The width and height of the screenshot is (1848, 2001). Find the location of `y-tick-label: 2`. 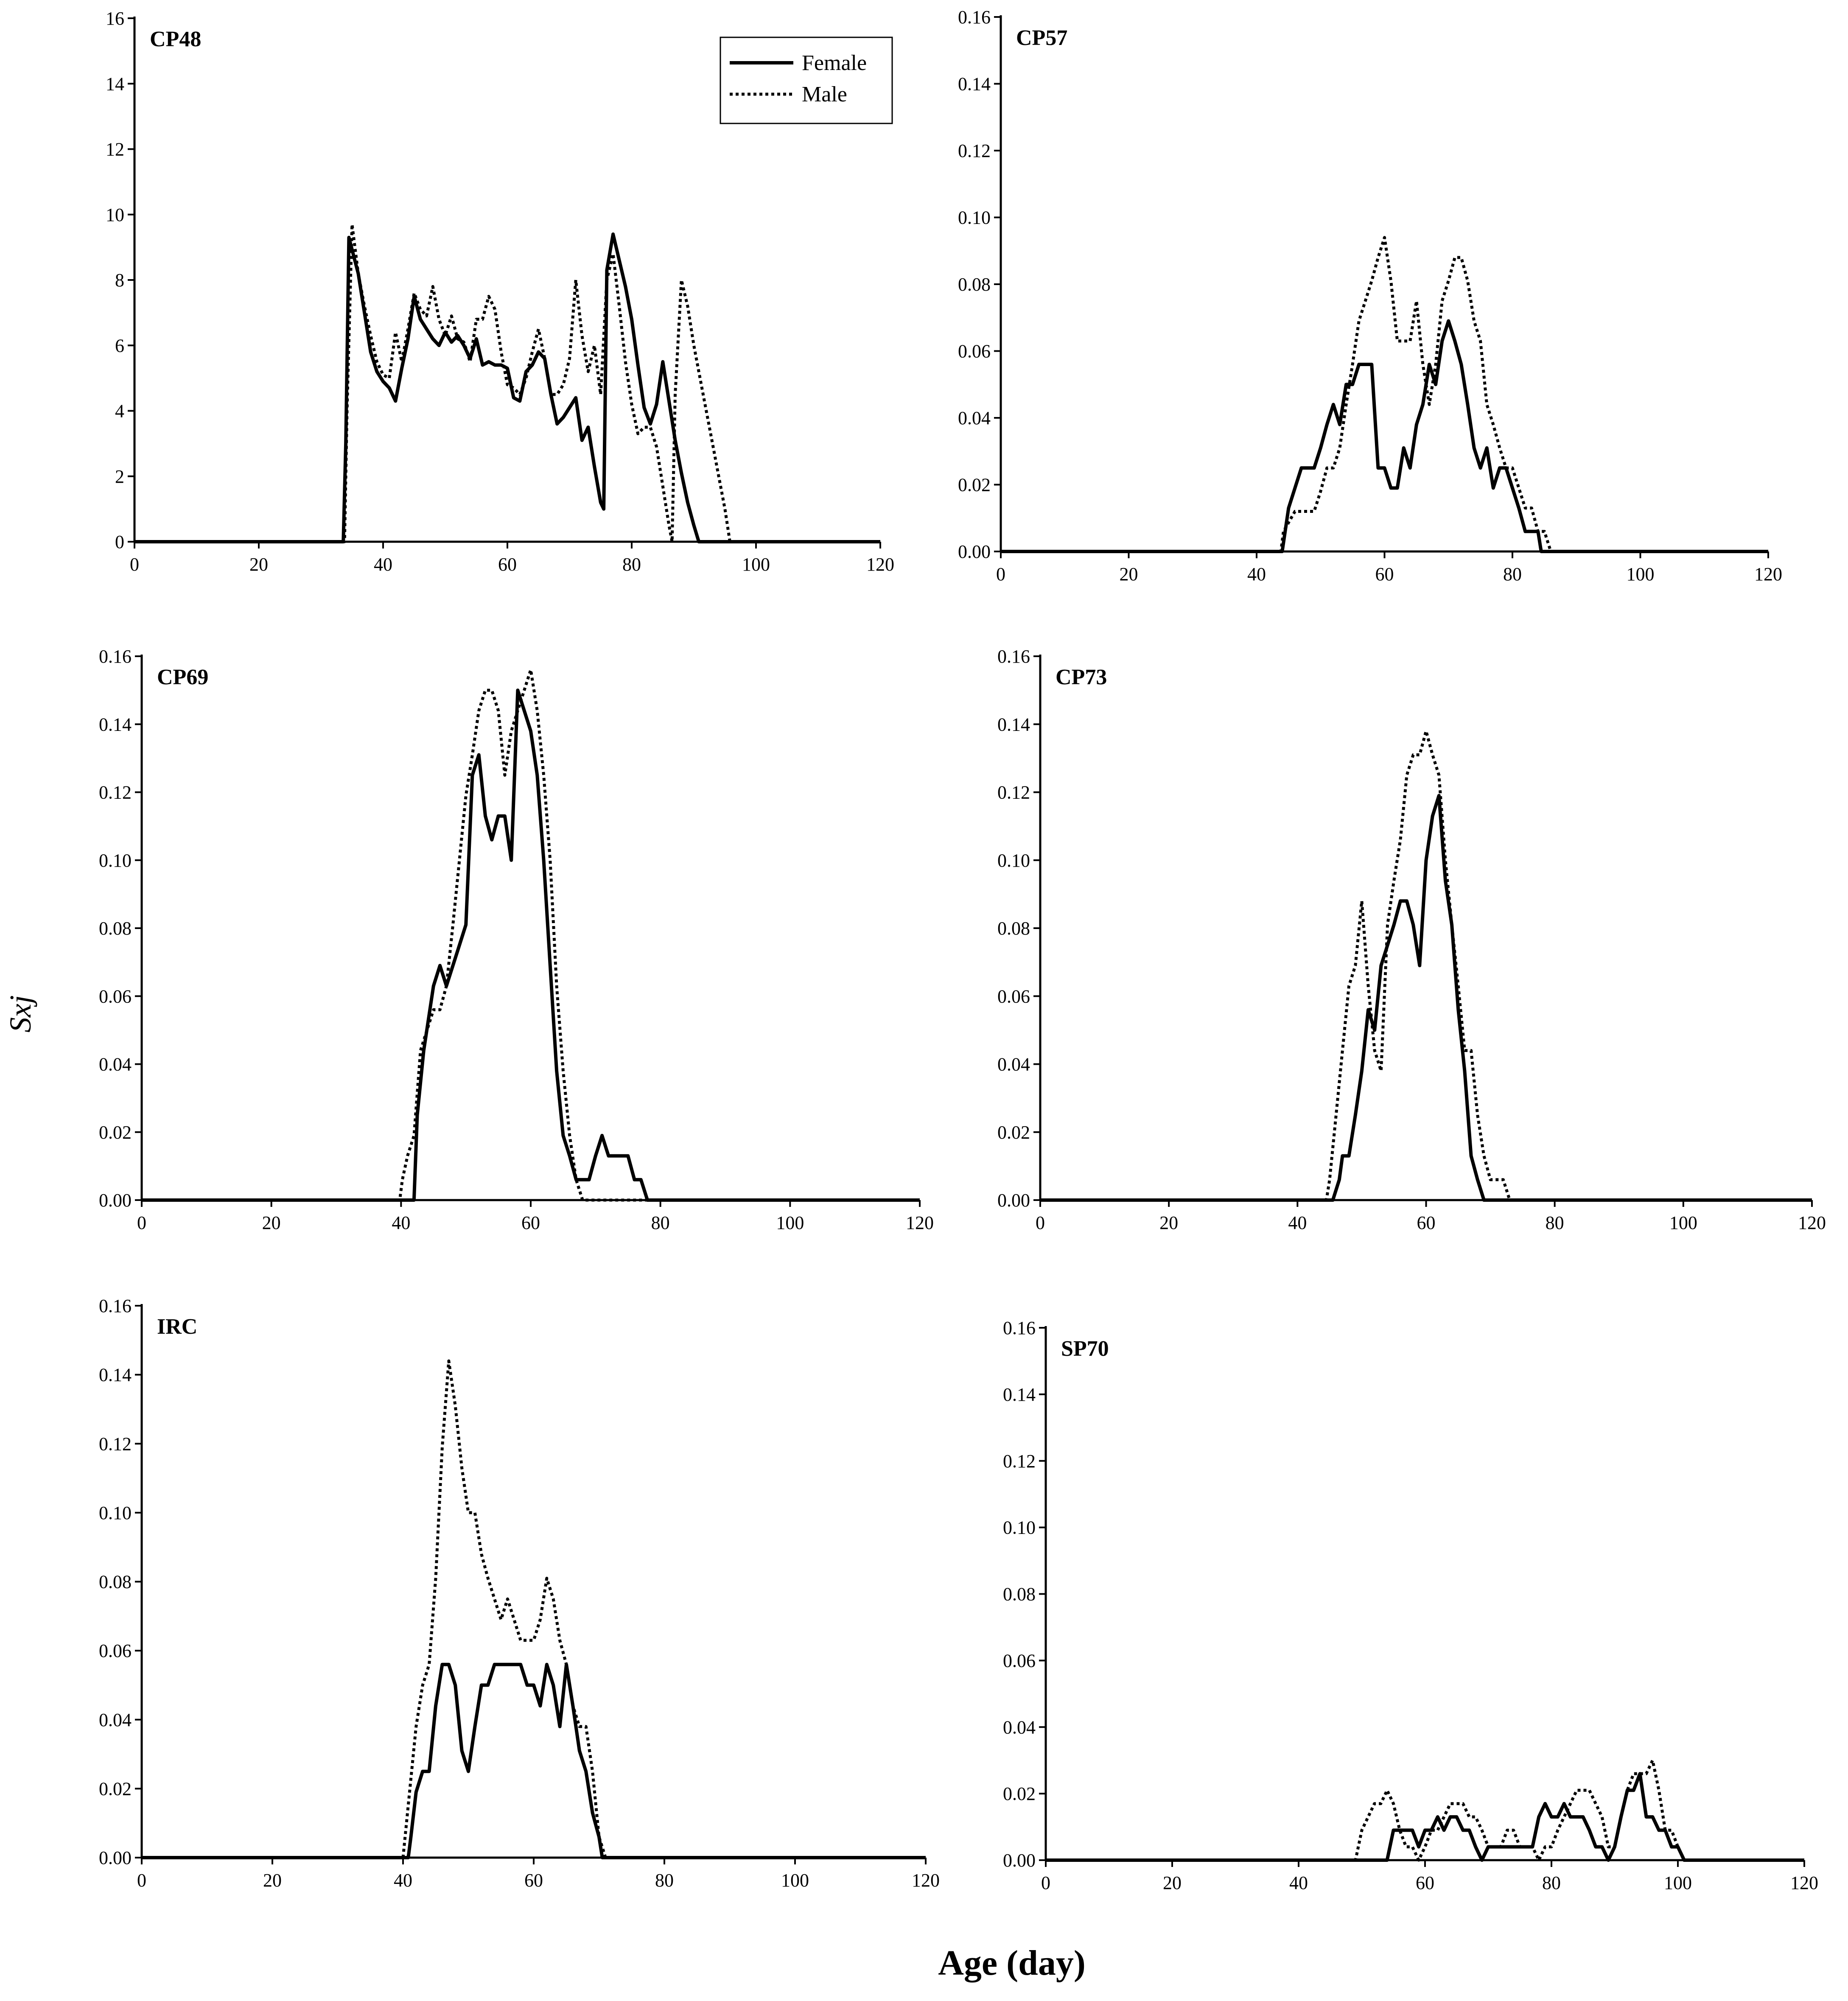

y-tick-label: 2 is located at coordinates (120, 476).